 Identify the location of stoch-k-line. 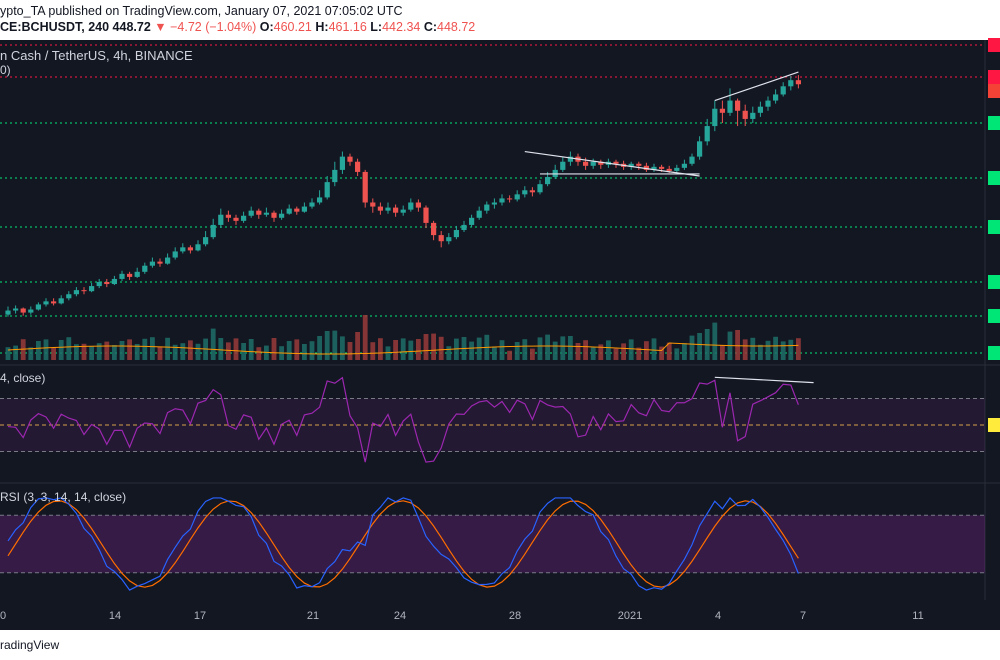
(403, 543).